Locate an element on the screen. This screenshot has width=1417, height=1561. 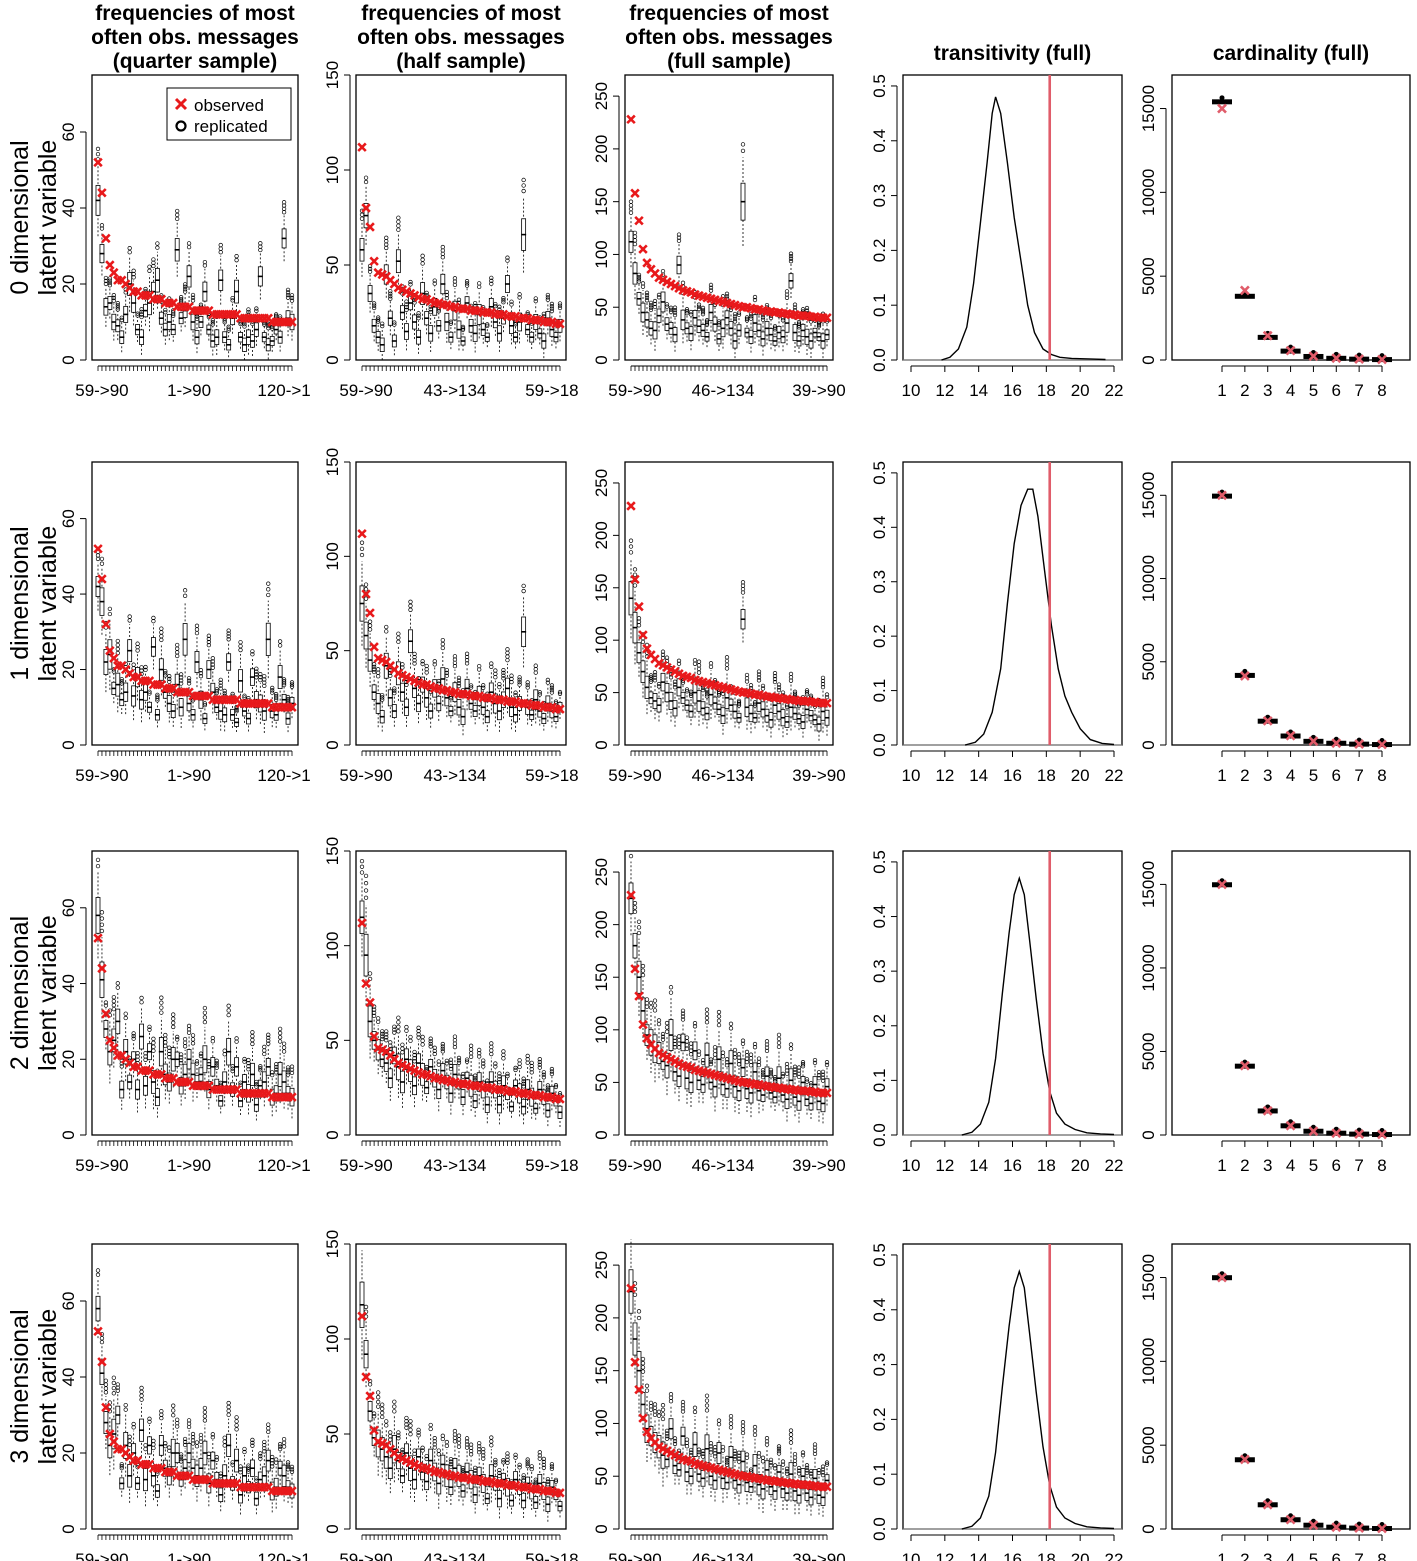
y-tick-label: 60 is located at coordinates (68, 1301).